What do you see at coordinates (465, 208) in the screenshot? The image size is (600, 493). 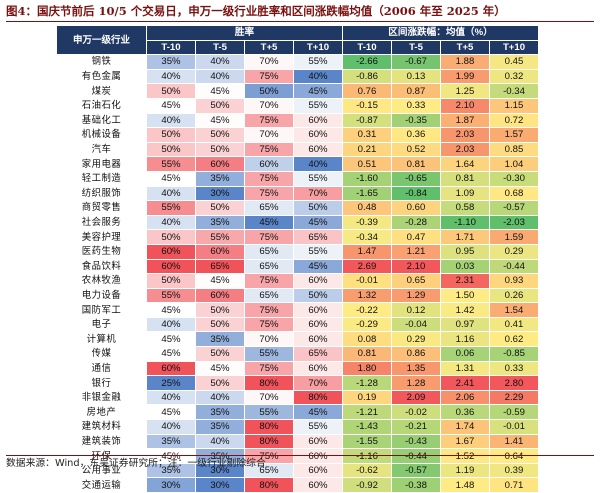 I see `return-cell: 0.58` at bounding box center [465, 208].